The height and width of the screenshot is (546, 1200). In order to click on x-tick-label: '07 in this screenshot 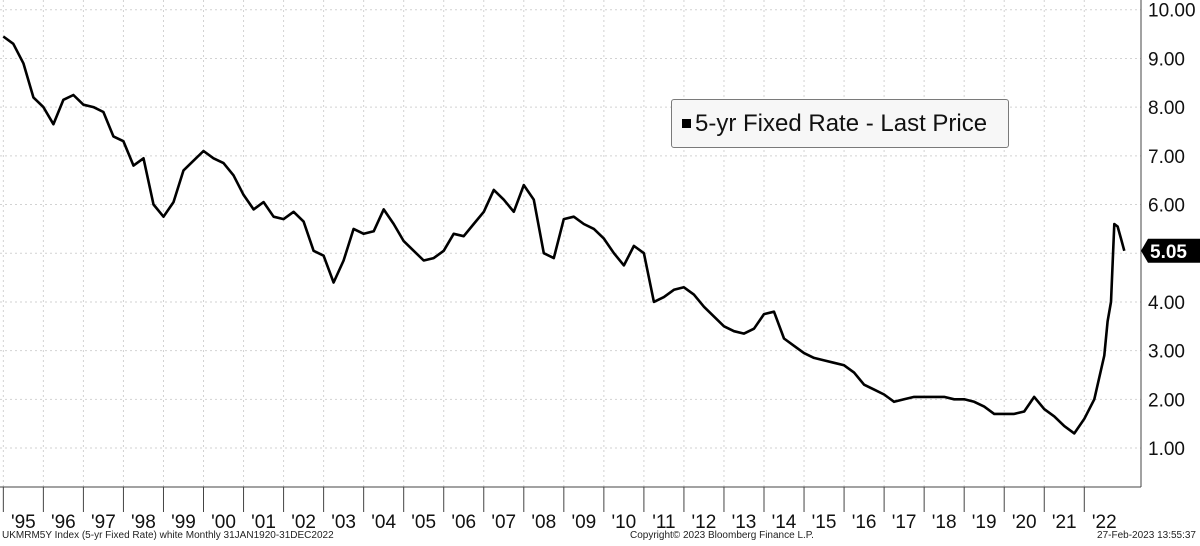, I will do `click(503, 522)`.